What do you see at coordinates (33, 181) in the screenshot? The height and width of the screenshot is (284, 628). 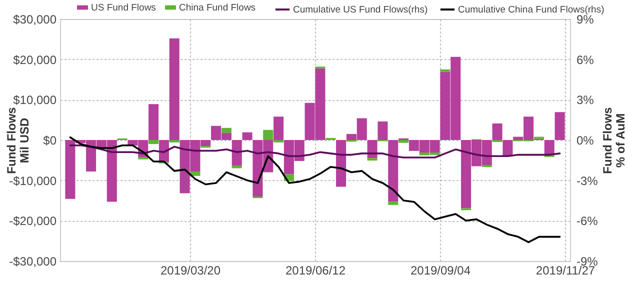 I see `y-tick-label: -$10,000` at bounding box center [33, 181].